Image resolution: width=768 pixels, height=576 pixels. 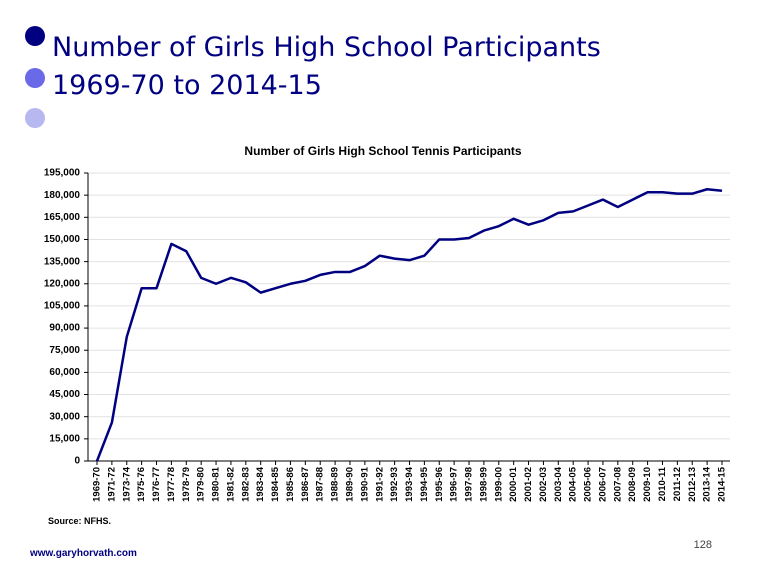 What do you see at coordinates (97, 484) in the screenshot?
I see `x-tick-label: 1969-70` at bounding box center [97, 484].